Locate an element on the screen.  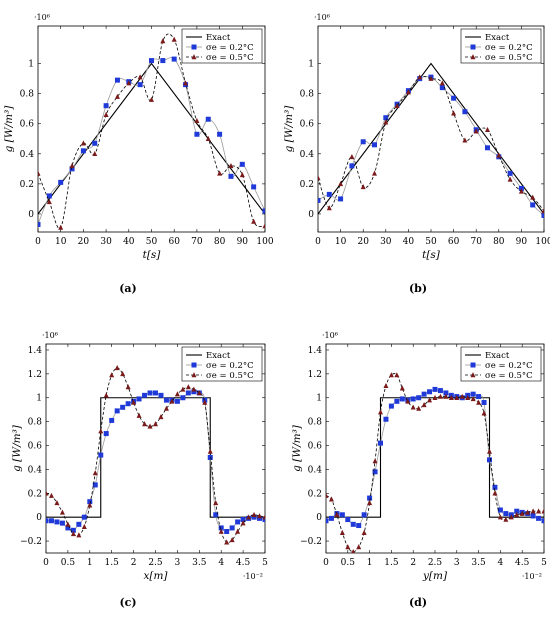
x-tick-label: 4.5 is located at coordinates (522, 563).